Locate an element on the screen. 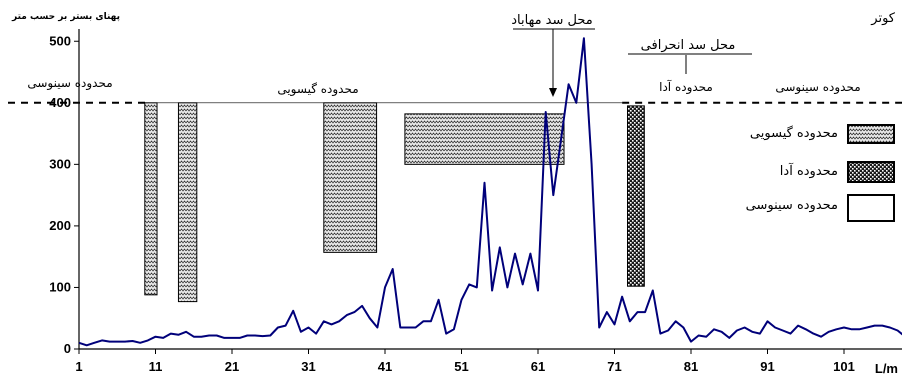  annotation-ada: محدوده آدا is located at coordinates (686, 87).